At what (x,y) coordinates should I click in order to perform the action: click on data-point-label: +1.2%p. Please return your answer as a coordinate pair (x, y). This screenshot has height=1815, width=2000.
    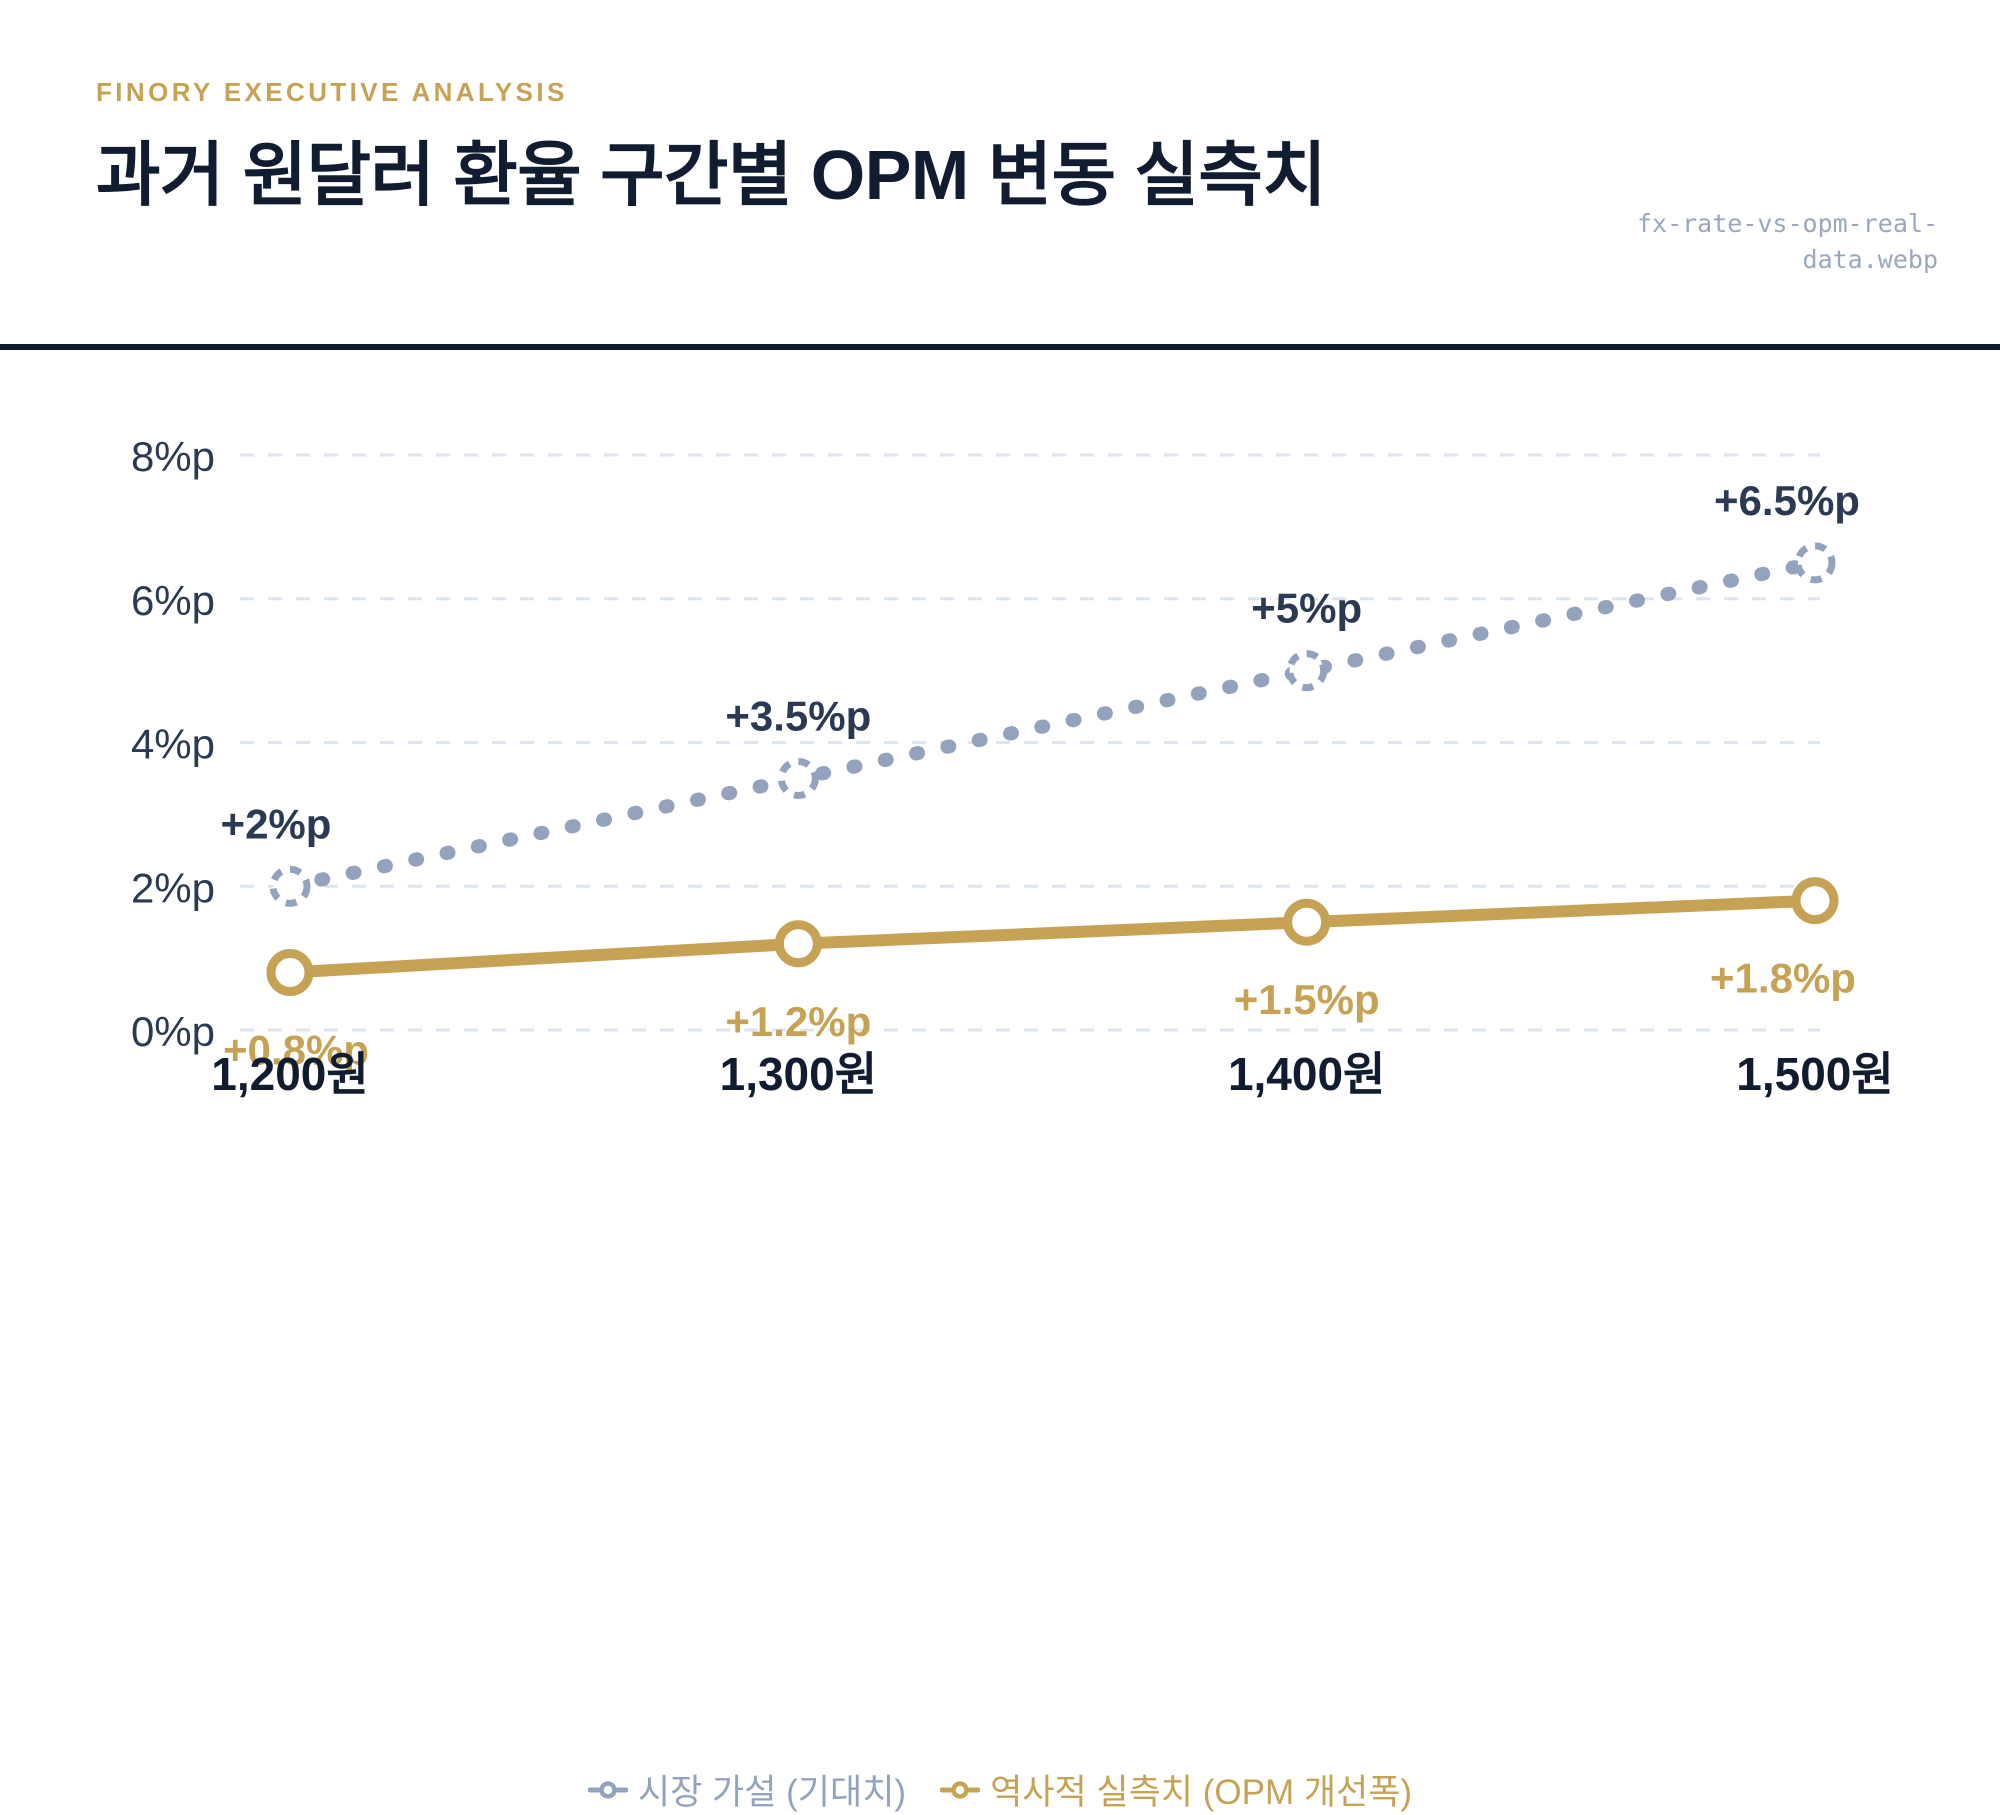
    Looking at the image, I should click on (798, 1021).